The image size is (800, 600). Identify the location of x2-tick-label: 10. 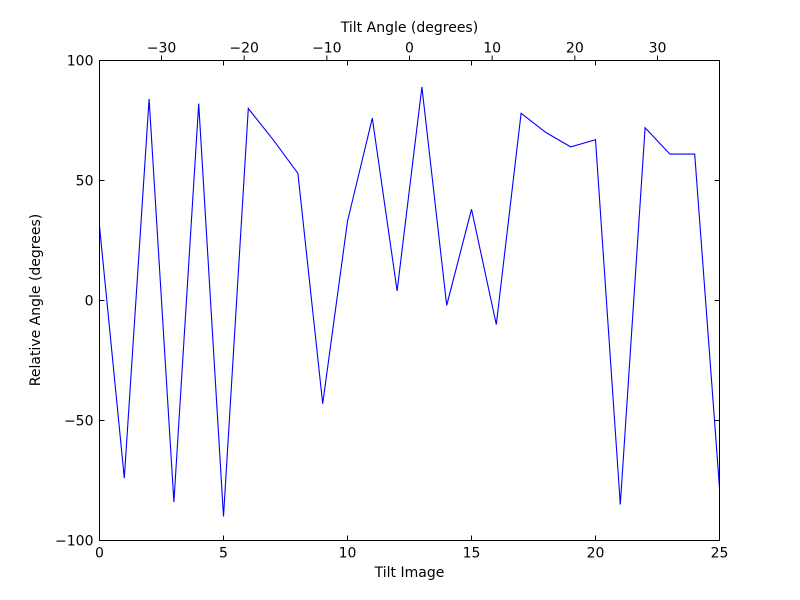
(492, 49).